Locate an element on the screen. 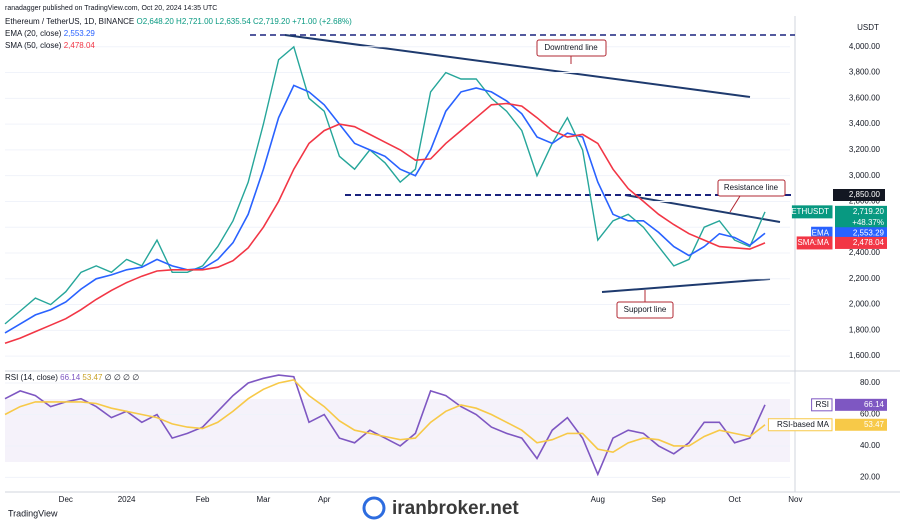 The width and height of the screenshot is (900, 525). y-tick-label: 2,800.00 is located at coordinates (865, 201).